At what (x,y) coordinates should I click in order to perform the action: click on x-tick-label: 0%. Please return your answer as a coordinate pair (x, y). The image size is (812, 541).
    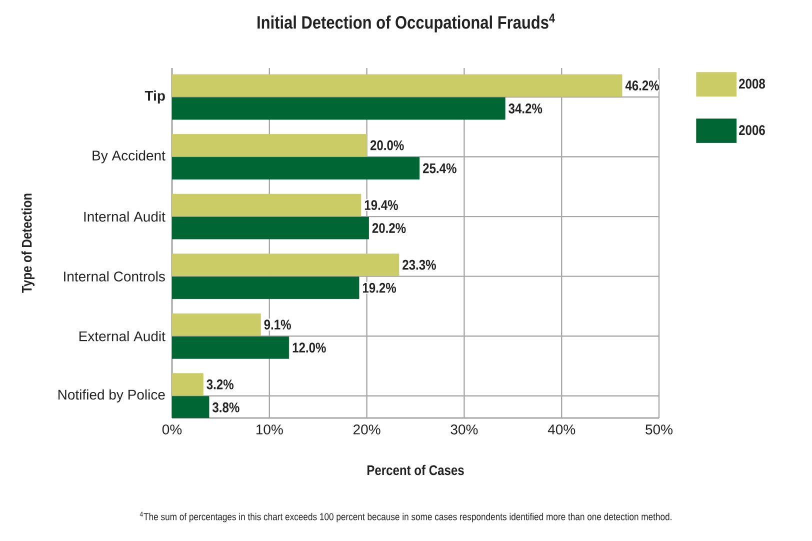
    Looking at the image, I should click on (172, 429).